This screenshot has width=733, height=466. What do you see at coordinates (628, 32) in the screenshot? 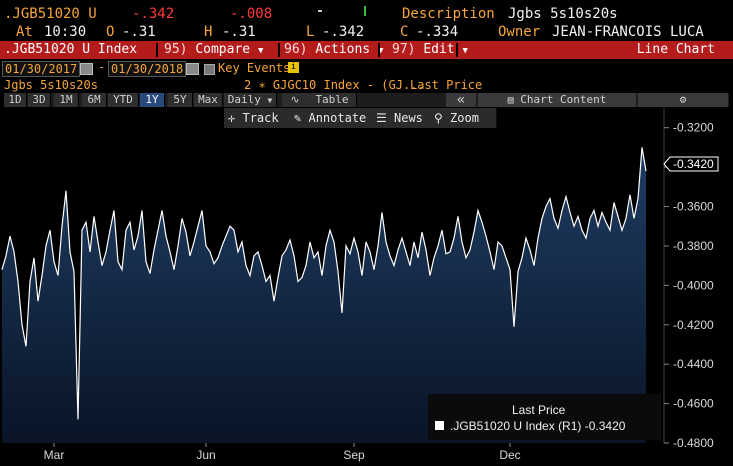
I see `owner-value: JEAN-FRANCOIS LUCA` at bounding box center [628, 32].